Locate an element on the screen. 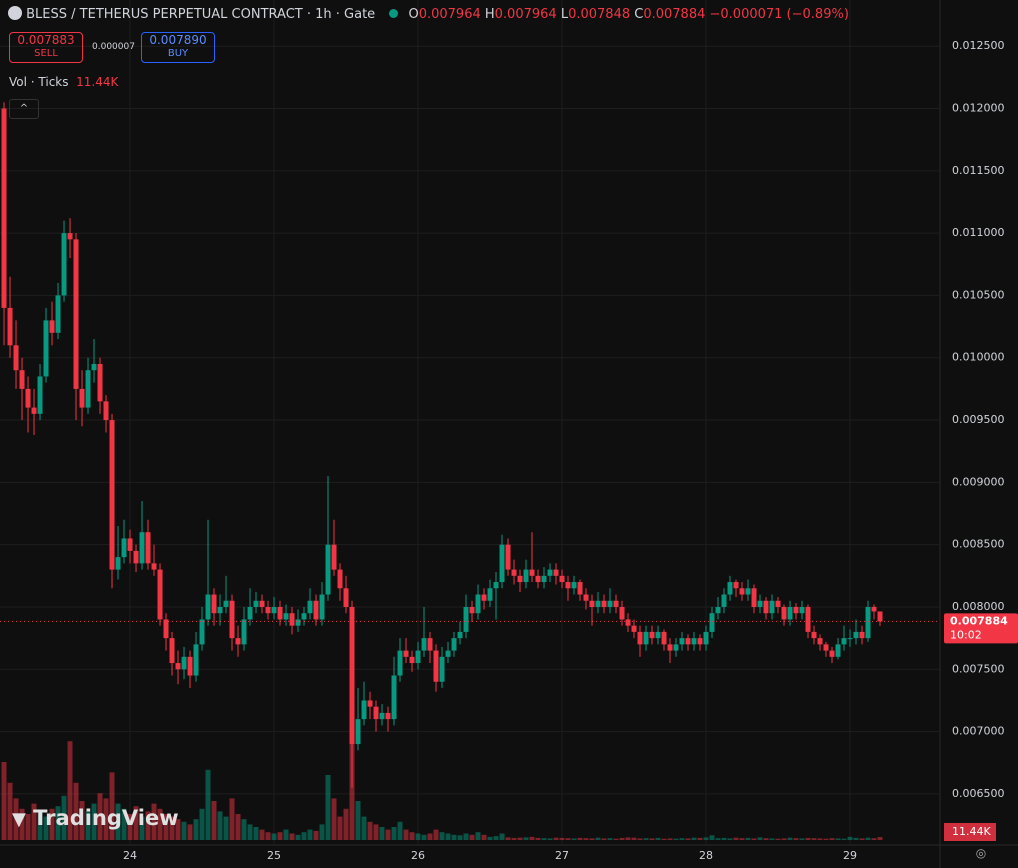 Image resolution: width=1018 pixels, height=868 pixels. symbol-icon is located at coordinates (15, 13).